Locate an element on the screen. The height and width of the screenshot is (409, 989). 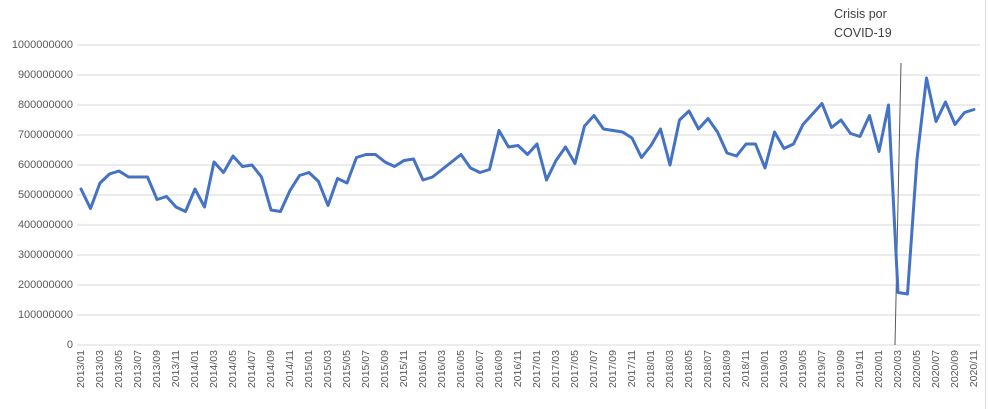
y-axis-tick-label: 700000000 is located at coordinates (45, 135).